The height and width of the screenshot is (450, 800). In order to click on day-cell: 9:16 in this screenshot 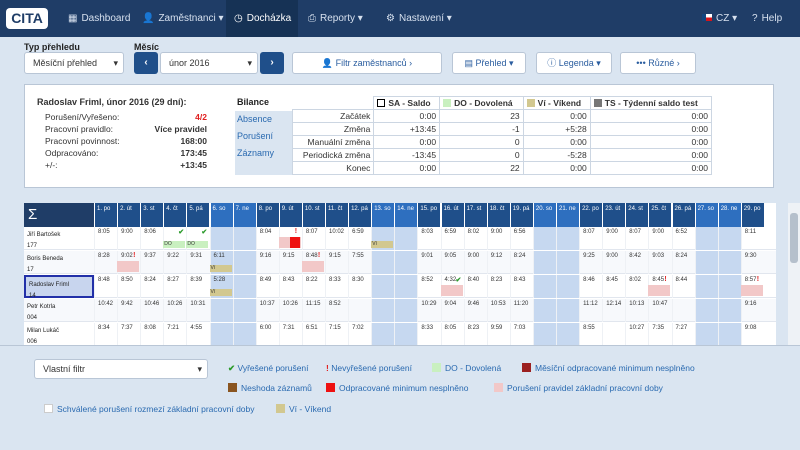, I will do `click(752, 310)`.